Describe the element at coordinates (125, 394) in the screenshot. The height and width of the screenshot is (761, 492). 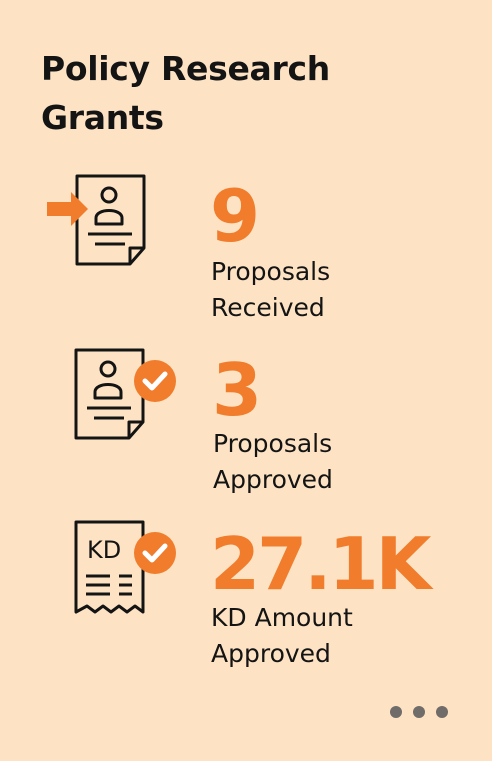
I see `approved-document-icon` at that location.